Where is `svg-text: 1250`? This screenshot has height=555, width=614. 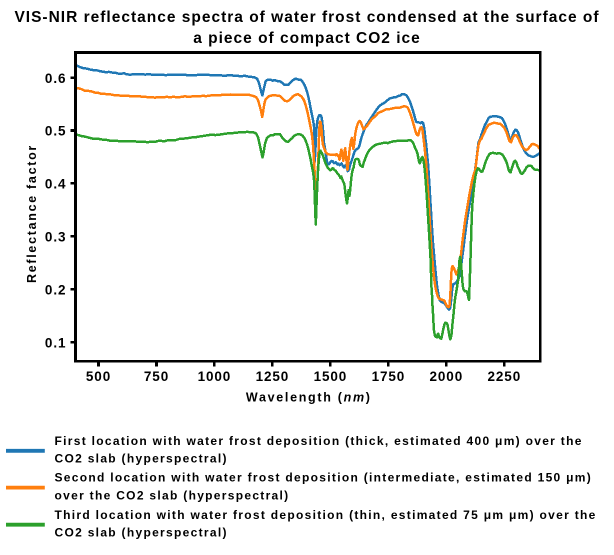
svg-text: 1250 is located at coordinates (273, 376).